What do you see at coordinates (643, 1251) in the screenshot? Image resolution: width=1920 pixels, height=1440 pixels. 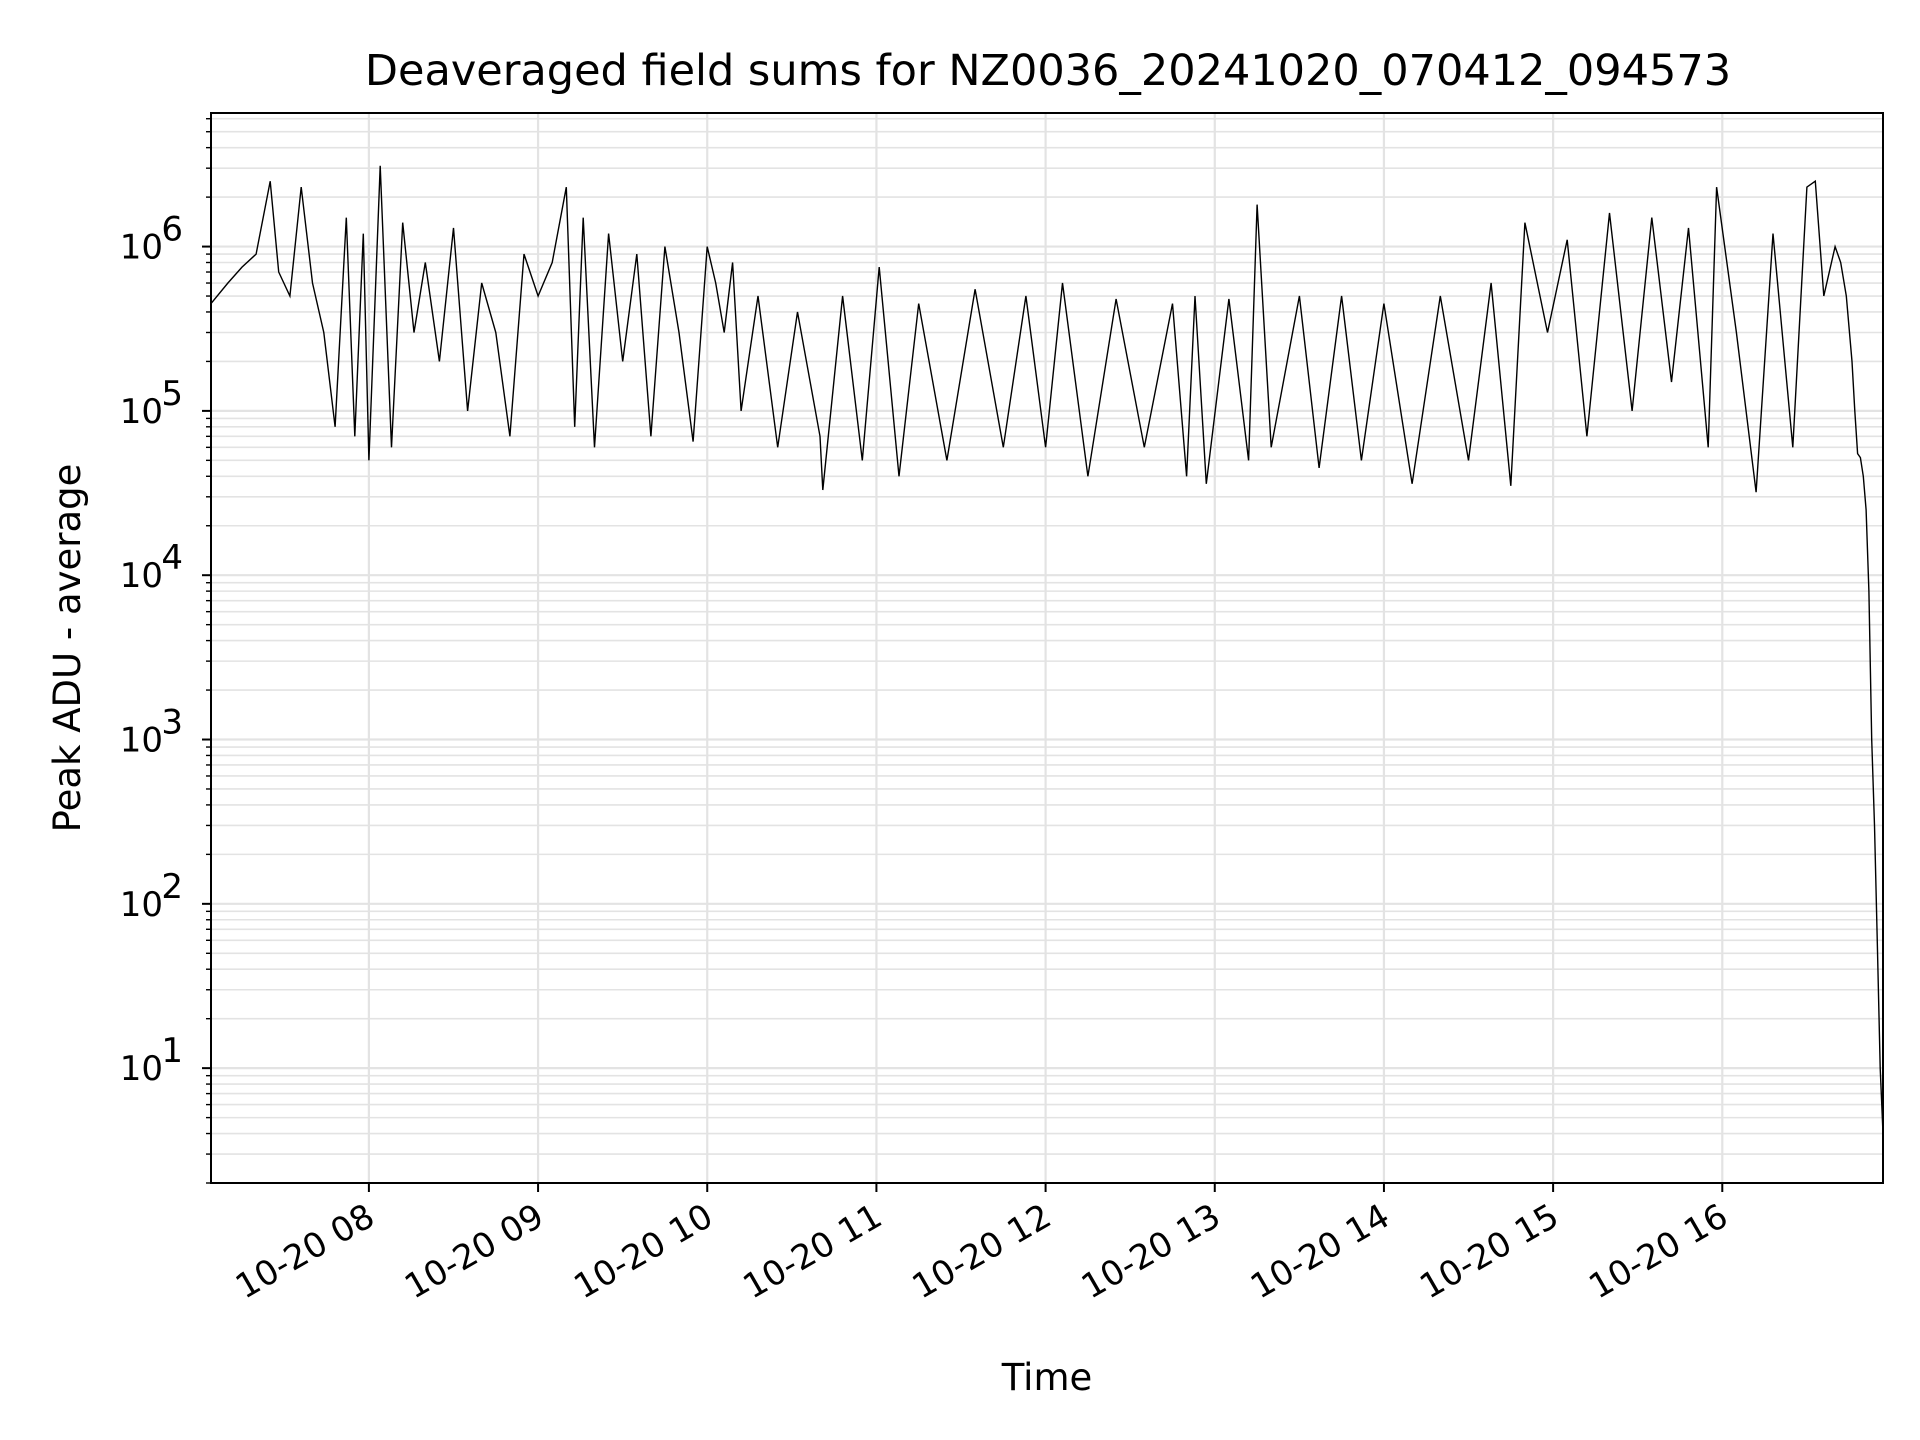 I see `x-tick-label: 10-20 10` at bounding box center [643, 1251].